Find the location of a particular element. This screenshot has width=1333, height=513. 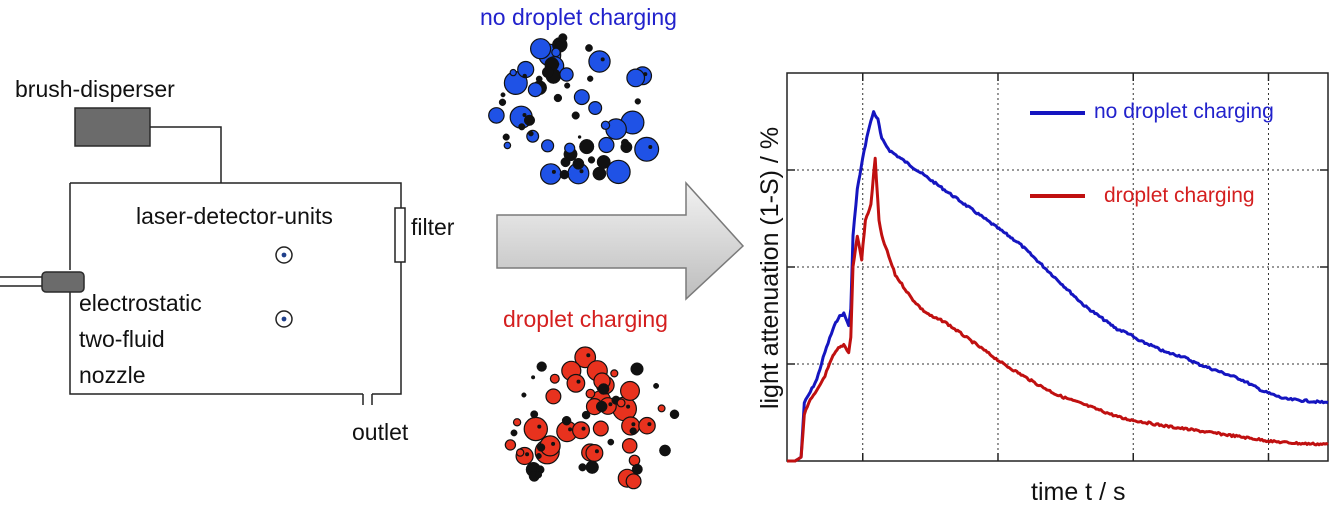

x-axis-label: time t / s is located at coordinates (1078, 492).